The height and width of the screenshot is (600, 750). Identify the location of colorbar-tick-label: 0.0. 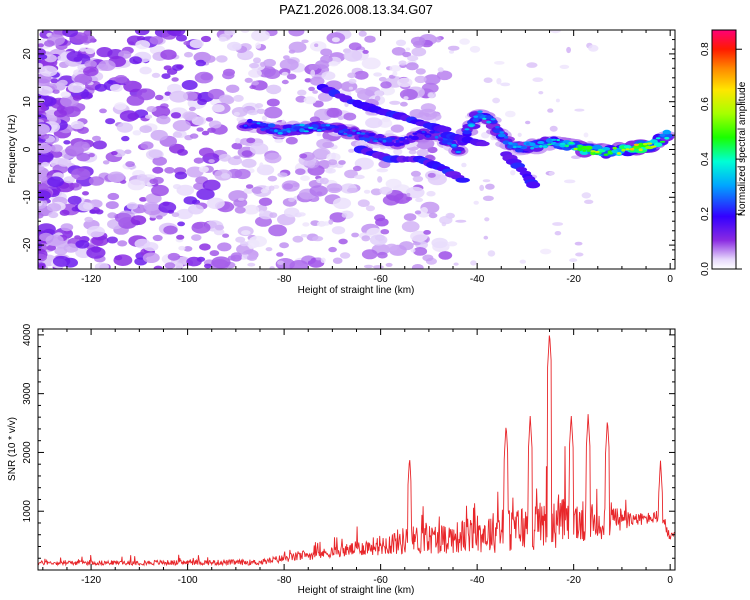
(705, 269).